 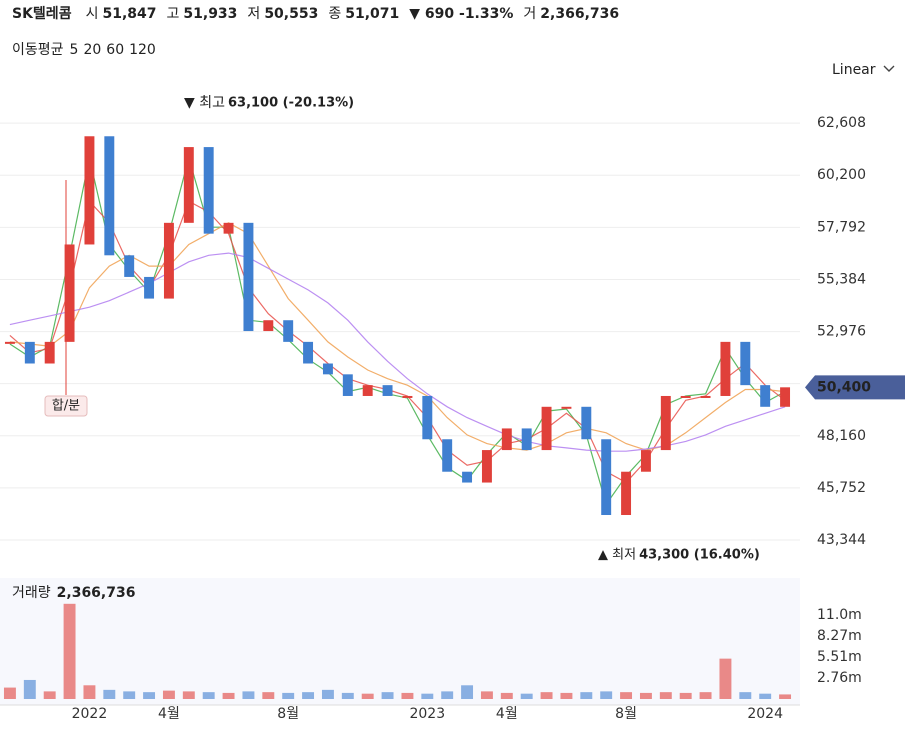 I want to click on legend-entry: 20, so click(x=92, y=50).